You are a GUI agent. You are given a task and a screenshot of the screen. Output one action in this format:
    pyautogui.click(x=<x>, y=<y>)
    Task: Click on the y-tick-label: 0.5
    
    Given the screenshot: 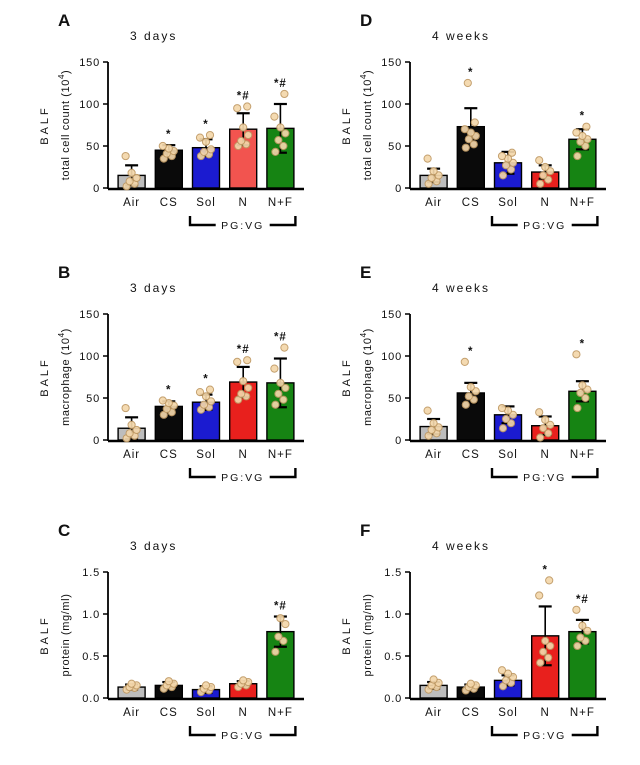 What is the action you would take?
    pyautogui.click(x=91, y=657)
    